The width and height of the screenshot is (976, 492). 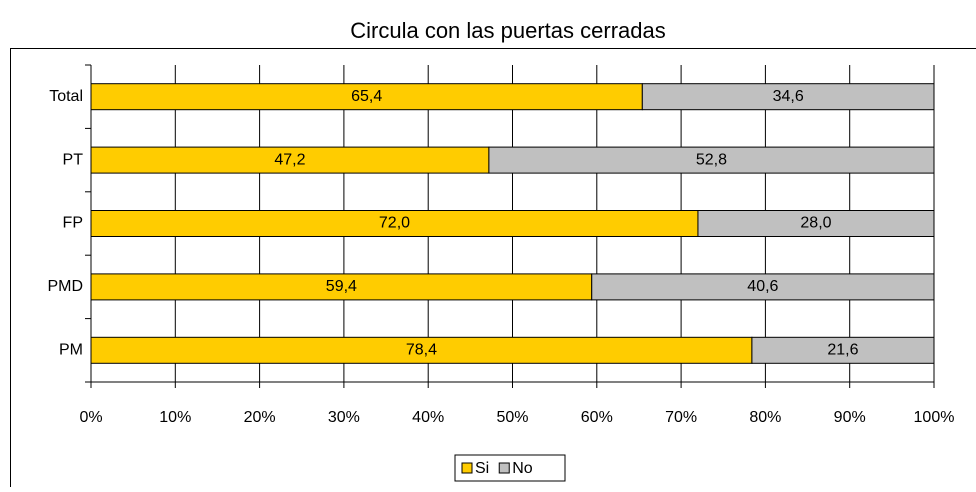 What do you see at coordinates (762, 286) in the screenshot?
I see `value-label: 40,6` at bounding box center [762, 286].